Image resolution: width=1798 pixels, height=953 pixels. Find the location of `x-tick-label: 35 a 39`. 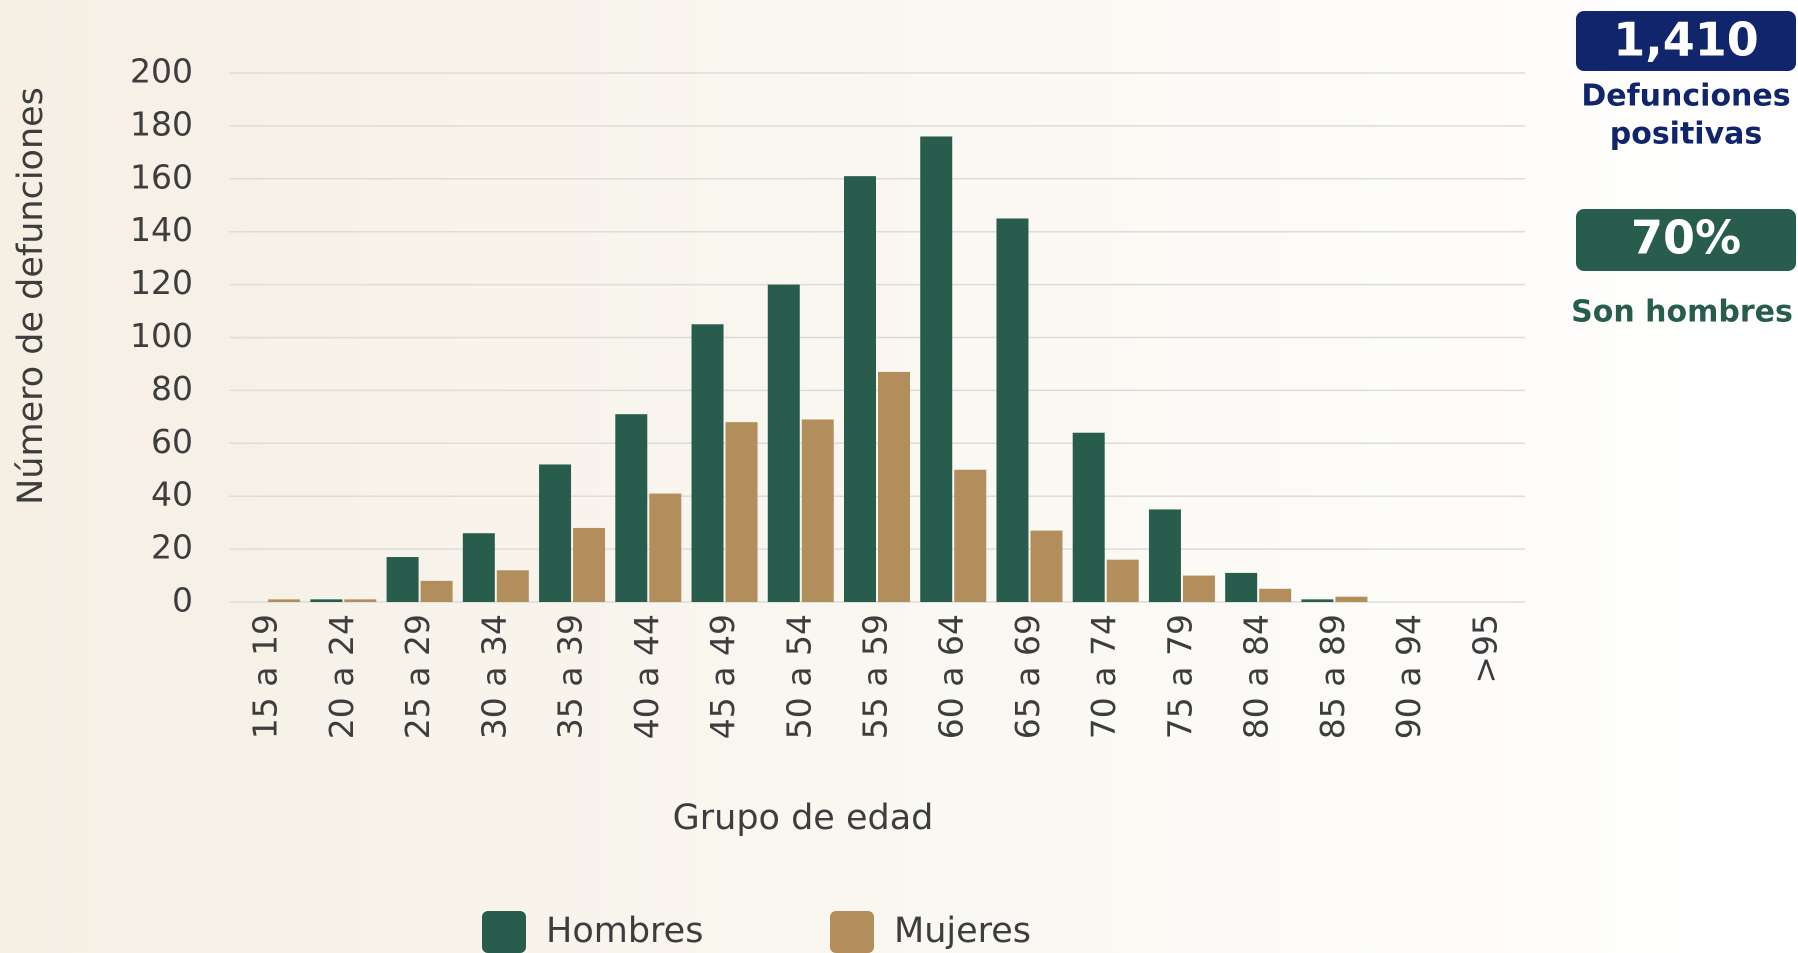

x-tick-label: 35 a 39 is located at coordinates (570, 676).